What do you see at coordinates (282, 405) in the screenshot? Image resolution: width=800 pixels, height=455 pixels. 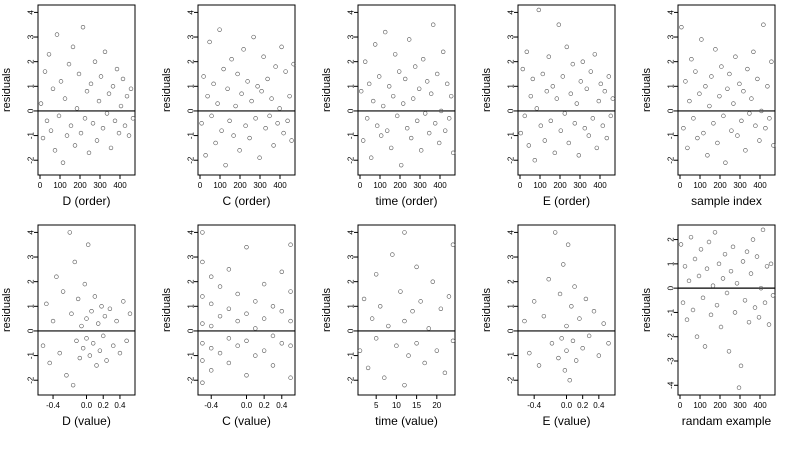 I see `x-tick-label: 0.4` at bounding box center [282, 405].